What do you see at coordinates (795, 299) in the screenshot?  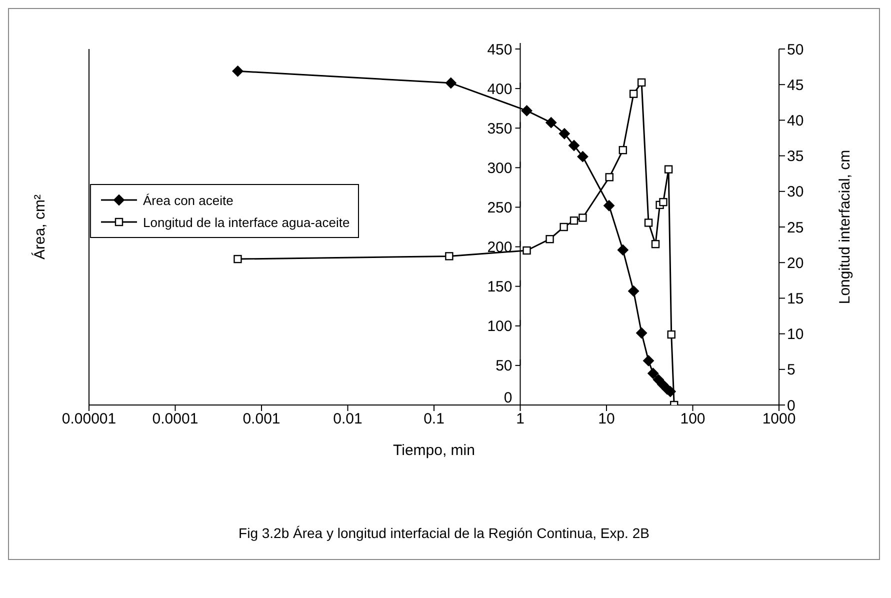 I see `y2-tick-label: 15` at bounding box center [795, 299].